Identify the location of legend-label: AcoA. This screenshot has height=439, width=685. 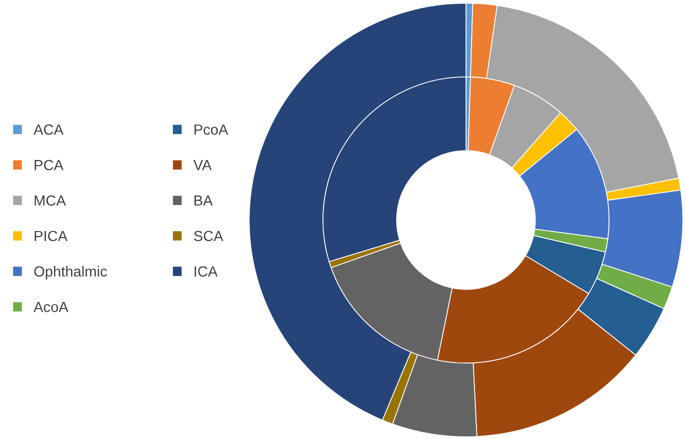
(51, 307).